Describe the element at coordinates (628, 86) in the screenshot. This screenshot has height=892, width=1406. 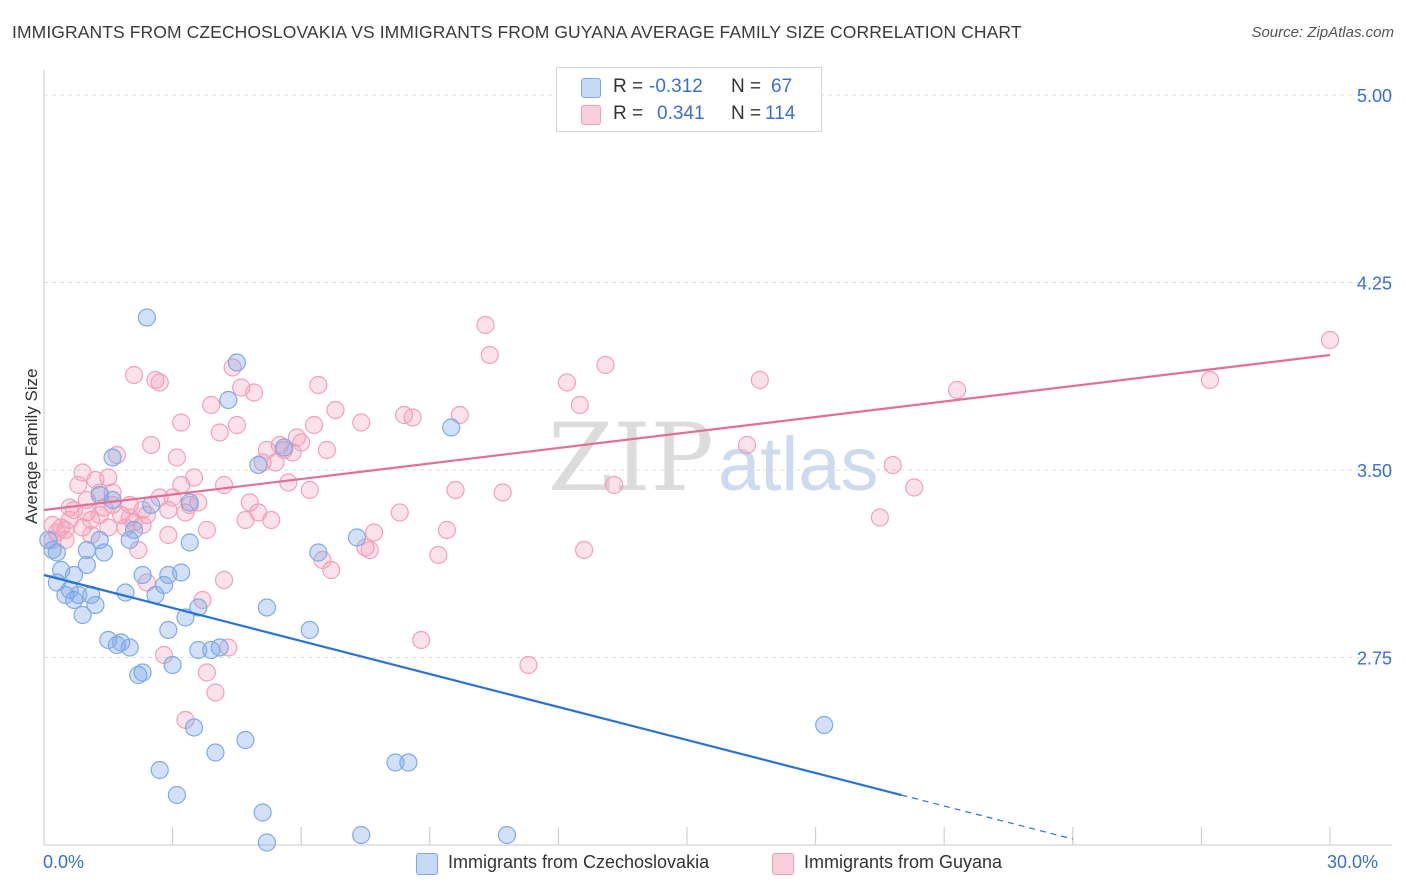
I see `legend-r-label: R =` at that location.